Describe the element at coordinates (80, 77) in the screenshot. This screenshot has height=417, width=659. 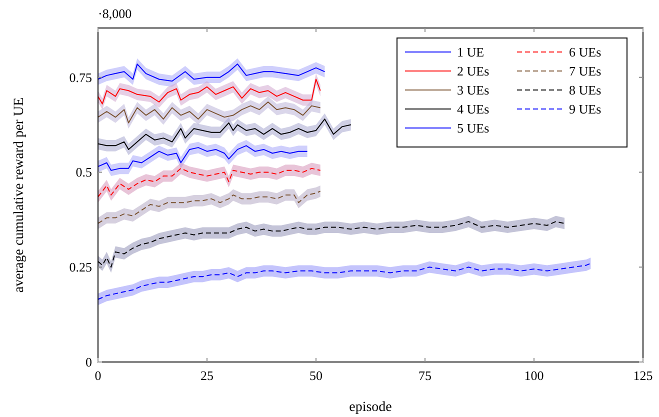
I see `y-tick-label: 0.75` at that location.